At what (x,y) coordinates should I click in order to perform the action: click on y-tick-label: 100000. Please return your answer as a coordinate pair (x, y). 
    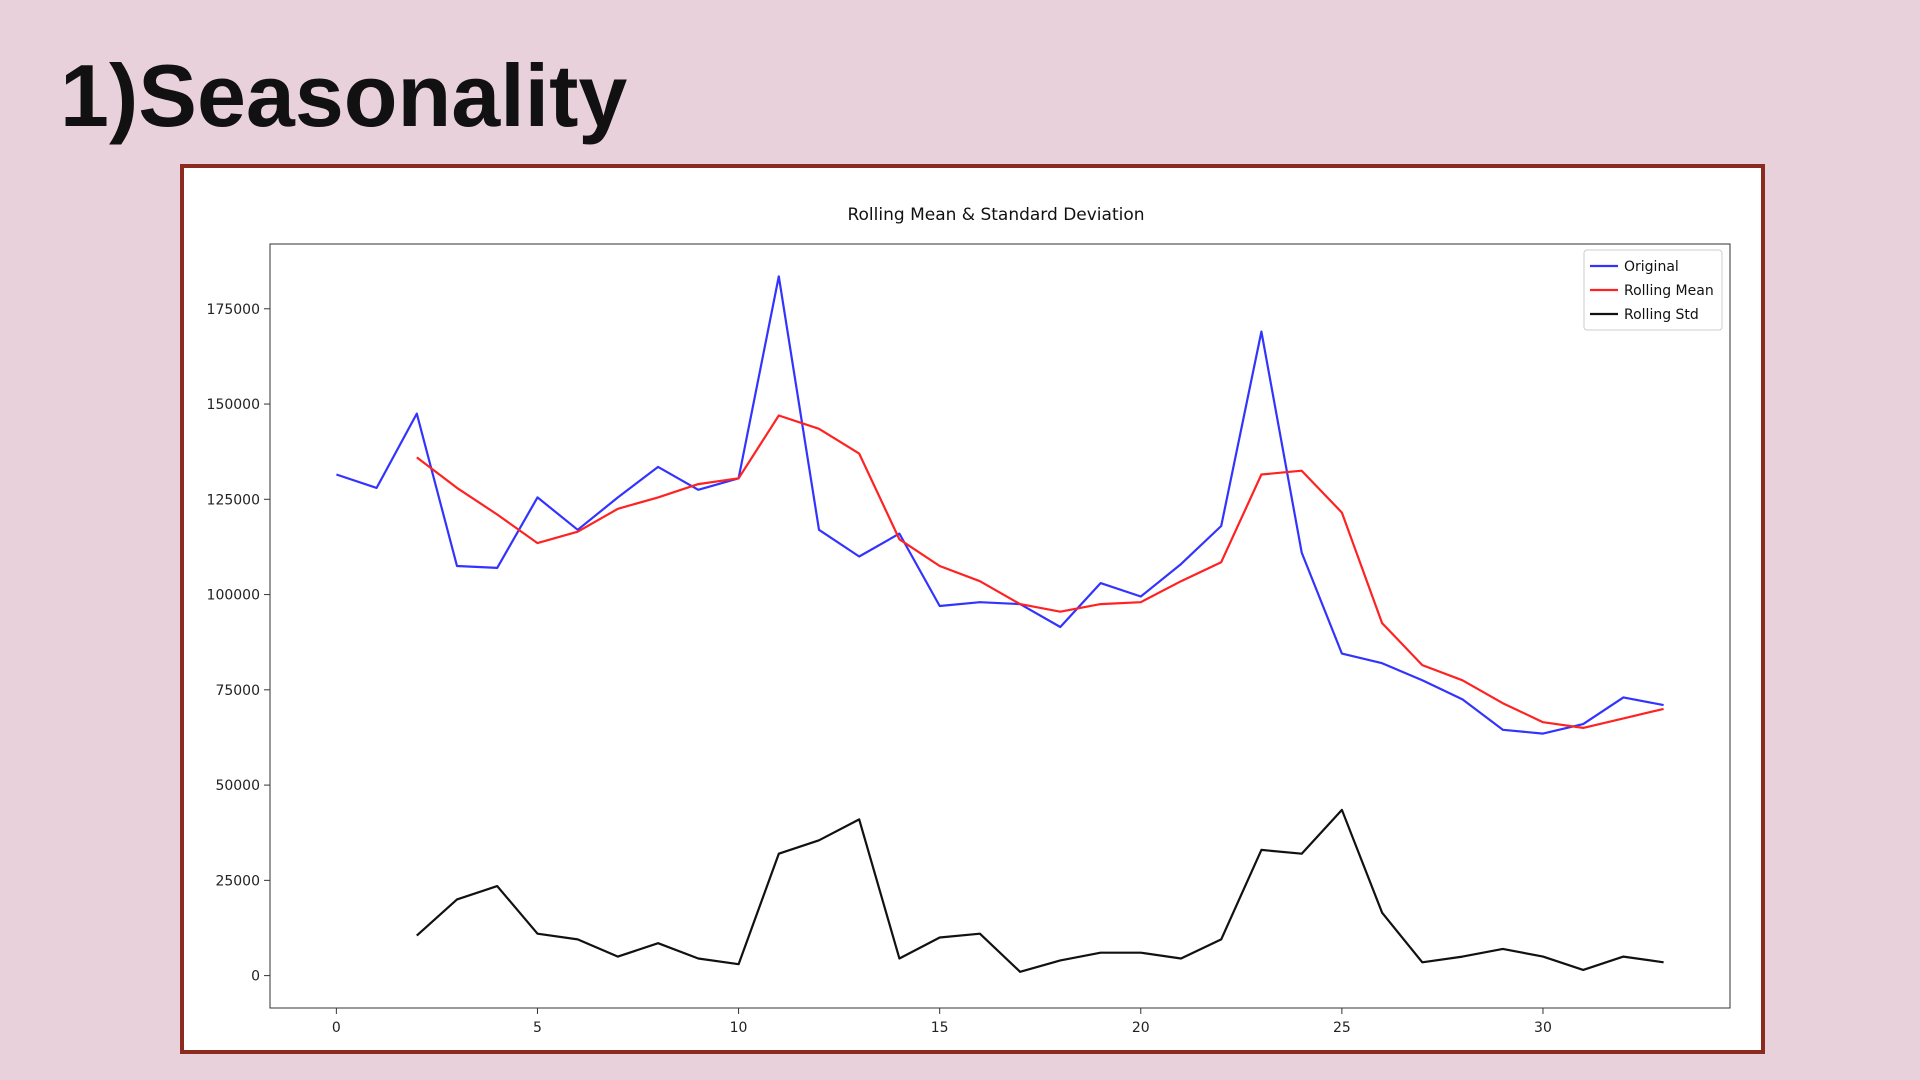
    Looking at the image, I should click on (233, 596).